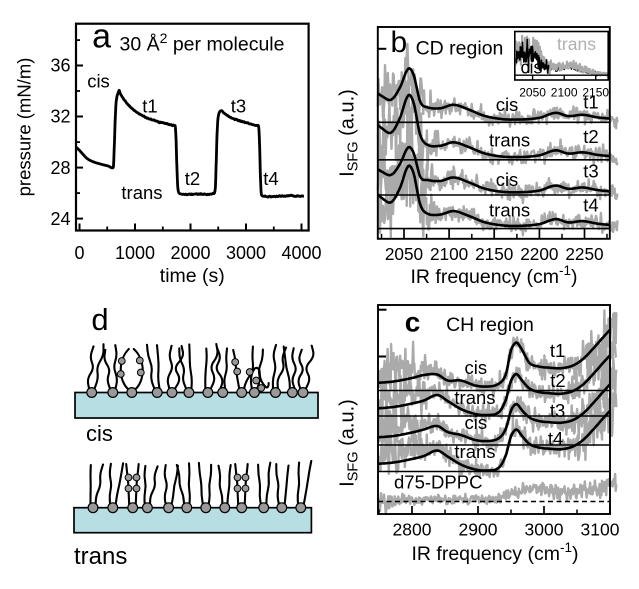 Image resolution: width=639 pixels, height=589 pixels. Describe the element at coordinates (99, 319) in the screenshot. I see `svg-text: d` at that location.